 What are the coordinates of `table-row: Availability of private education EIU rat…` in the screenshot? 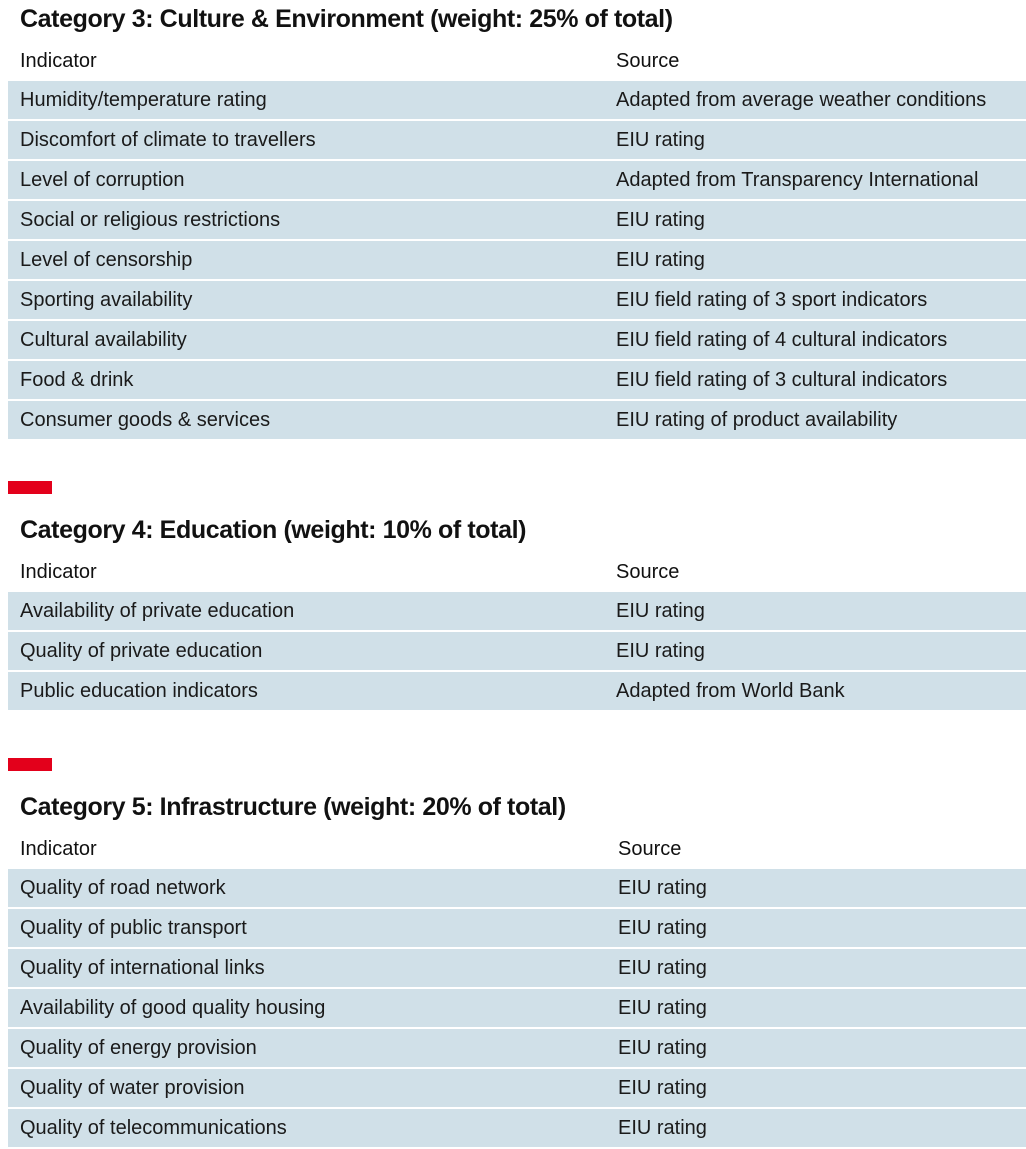 It's located at (517, 611).